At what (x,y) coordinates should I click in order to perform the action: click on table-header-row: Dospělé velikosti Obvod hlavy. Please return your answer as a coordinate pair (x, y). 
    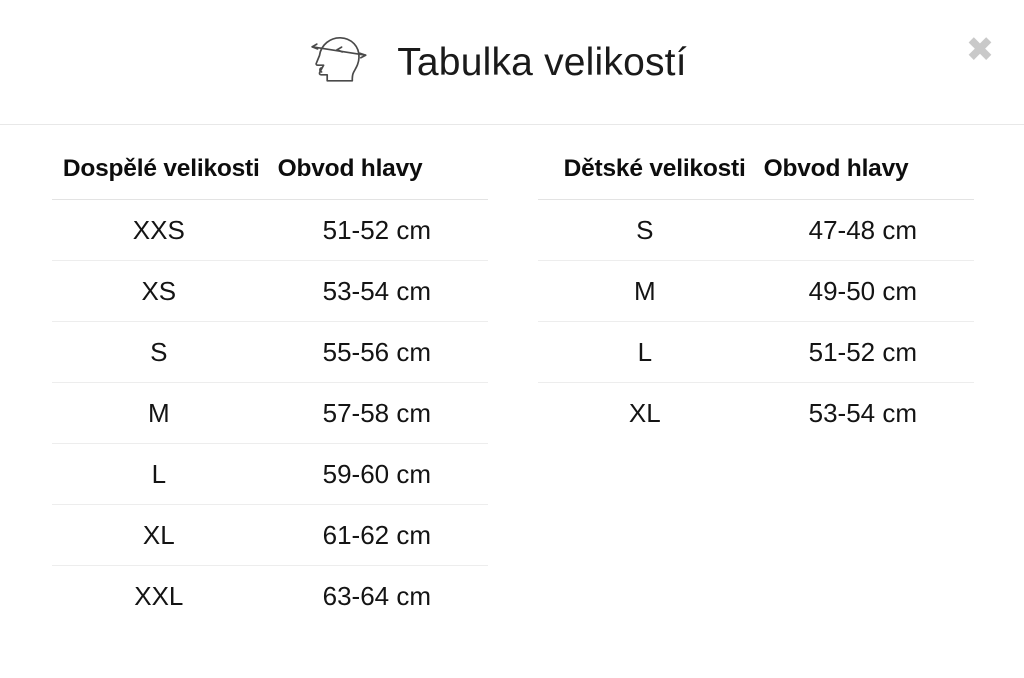
    Looking at the image, I should click on (270, 177).